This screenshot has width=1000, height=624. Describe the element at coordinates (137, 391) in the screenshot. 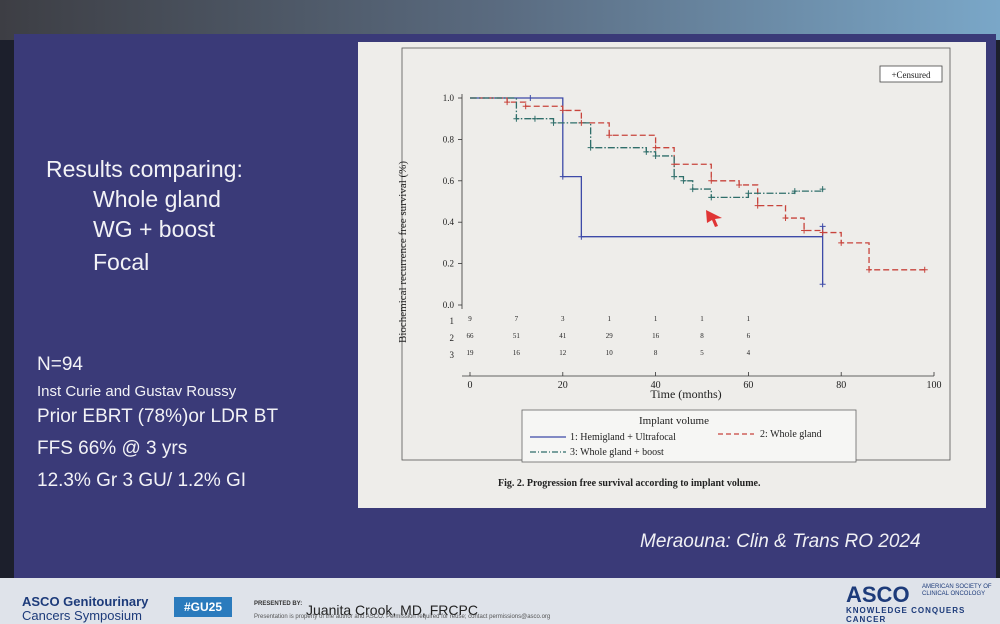

I see `institutions: Inst Curie and Gustav Roussy` at that location.